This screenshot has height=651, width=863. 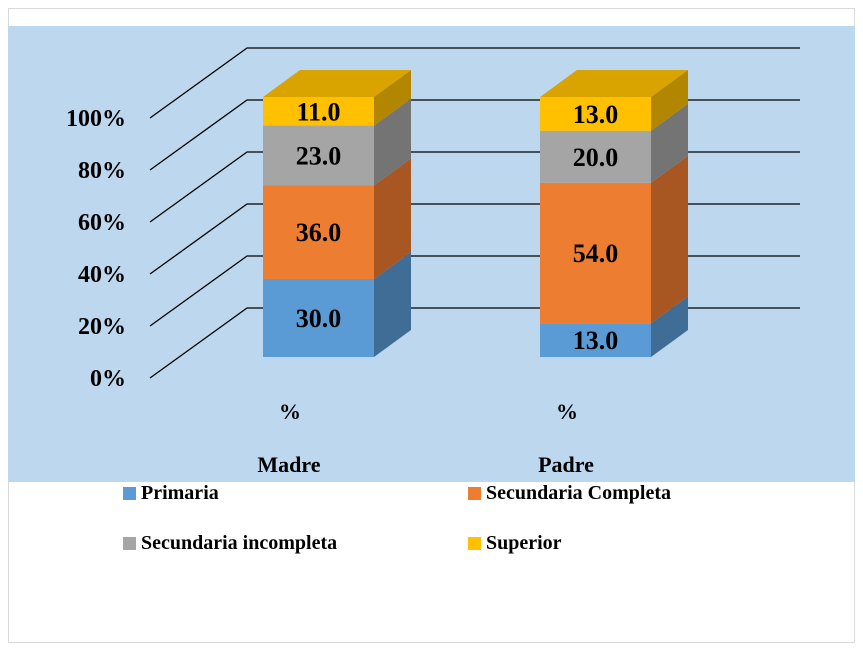 I want to click on bar-segment: 54.0, so click(x=614, y=239).